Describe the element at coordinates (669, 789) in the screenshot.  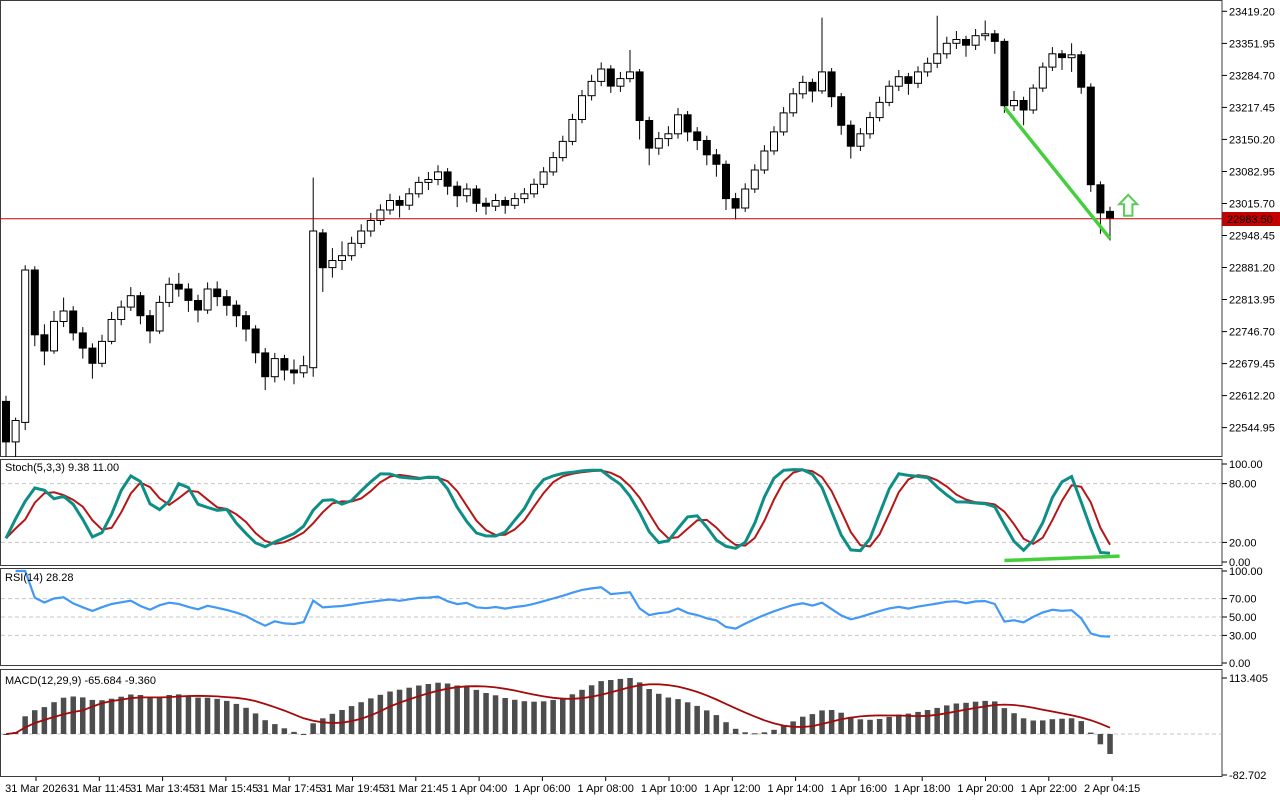
I see `svg-text: 1 Apr 10:00` at that location.